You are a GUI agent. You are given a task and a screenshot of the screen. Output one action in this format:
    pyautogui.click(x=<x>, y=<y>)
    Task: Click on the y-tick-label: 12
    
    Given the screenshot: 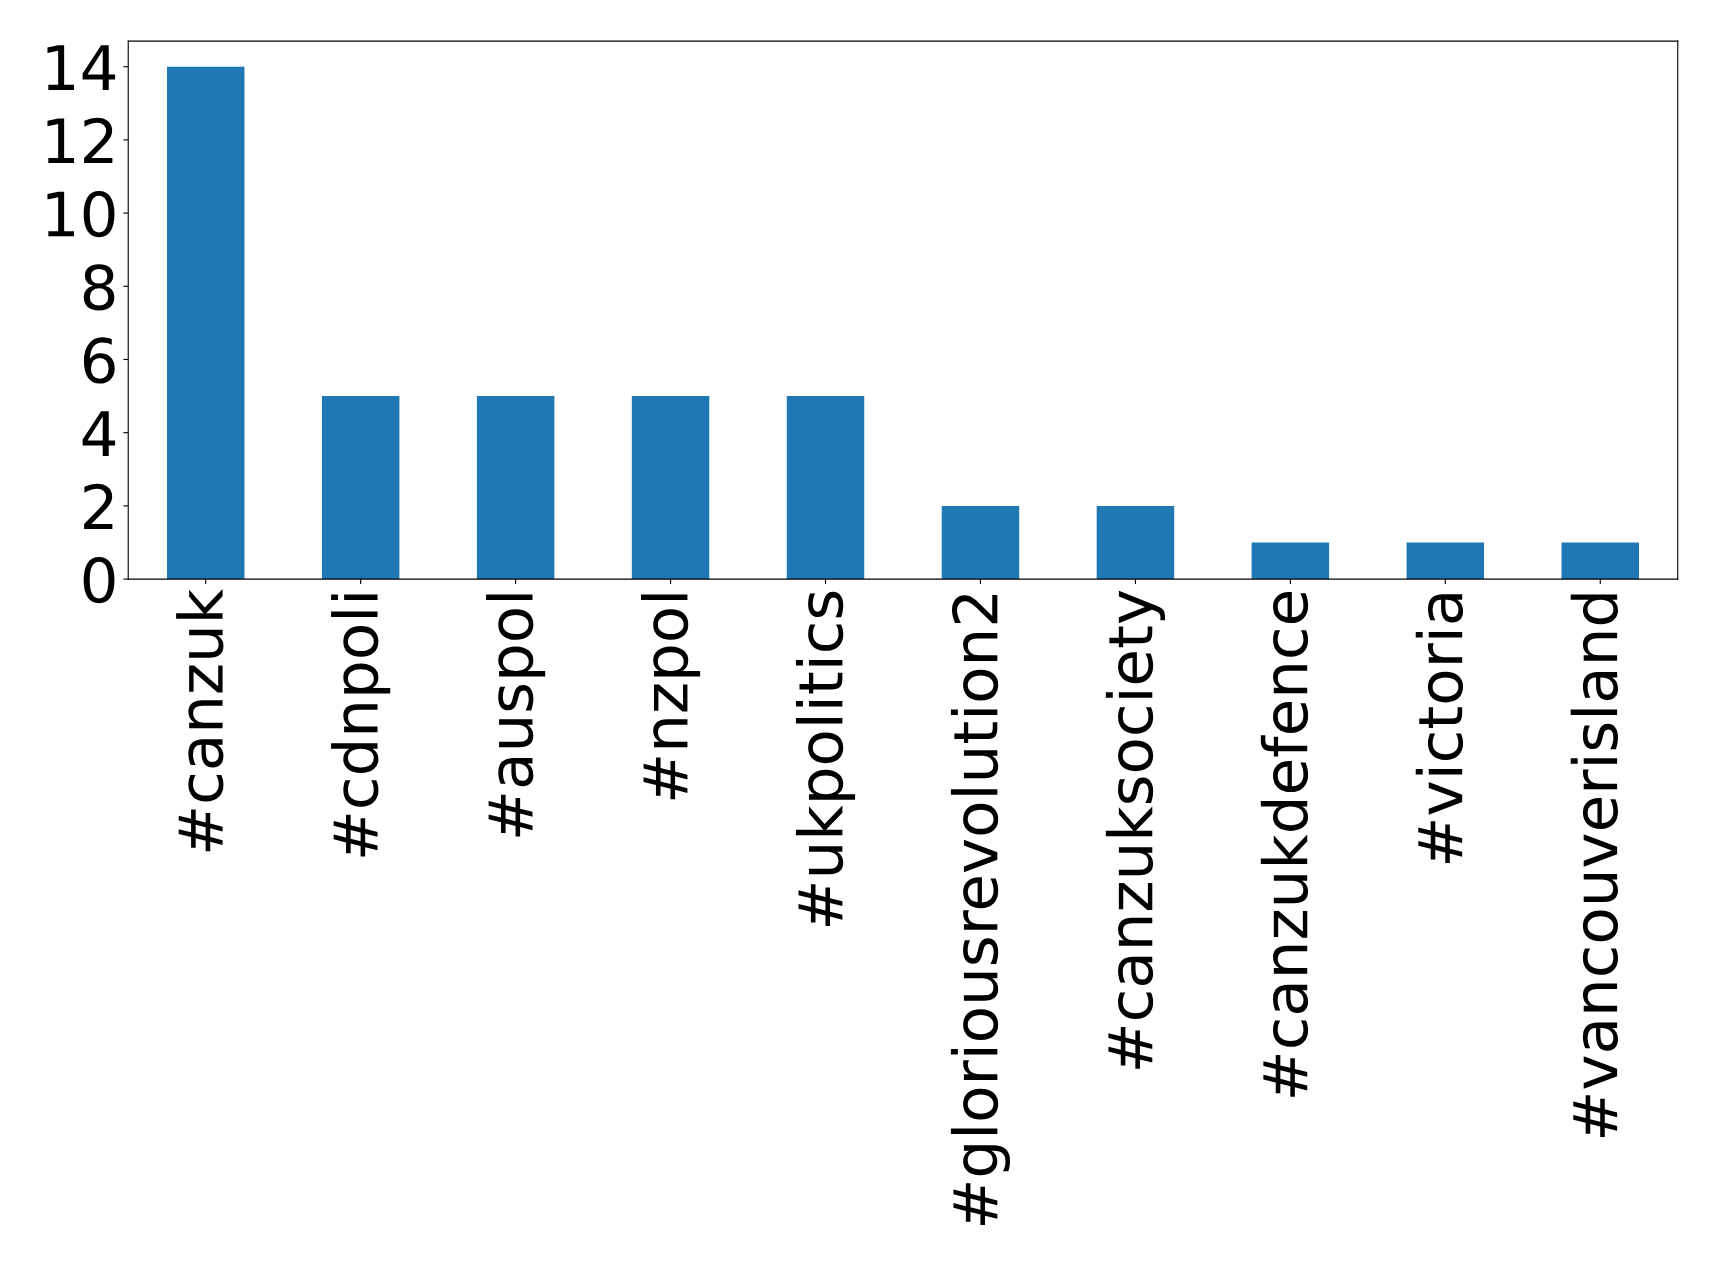 What is the action you would take?
    pyautogui.click(x=80, y=140)
    